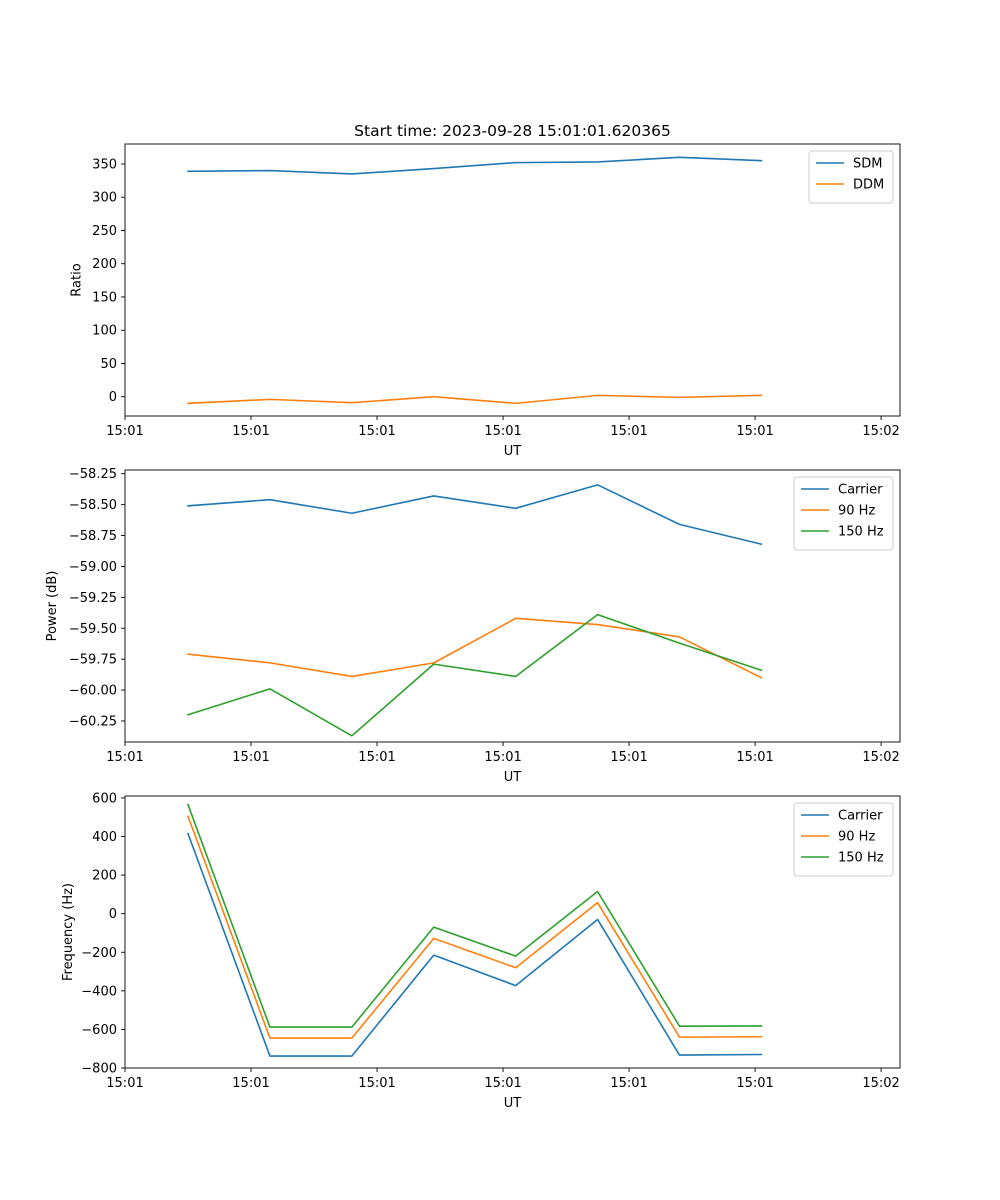  Describe the element at coordinates (104, 297) in the screenshot. I see `y-tick-label: 150` at that location.